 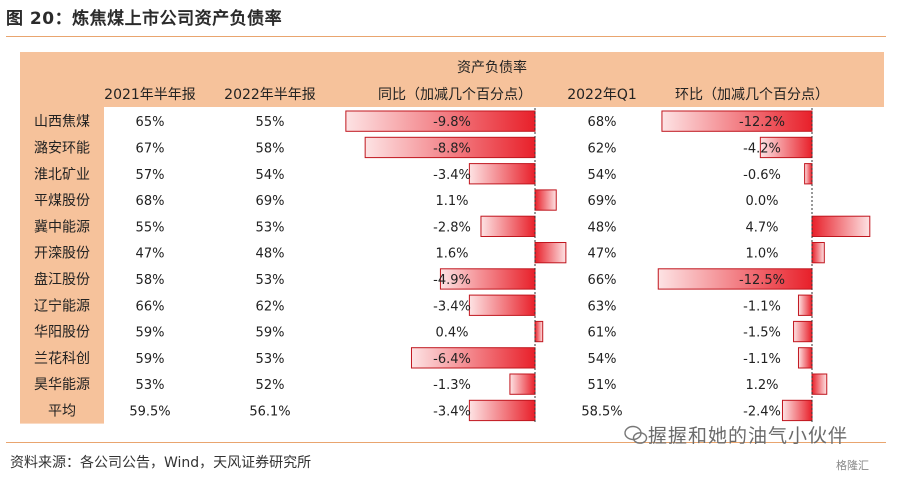 I want to click on h1-2021-value: 67%, so click(x=150, y=148).